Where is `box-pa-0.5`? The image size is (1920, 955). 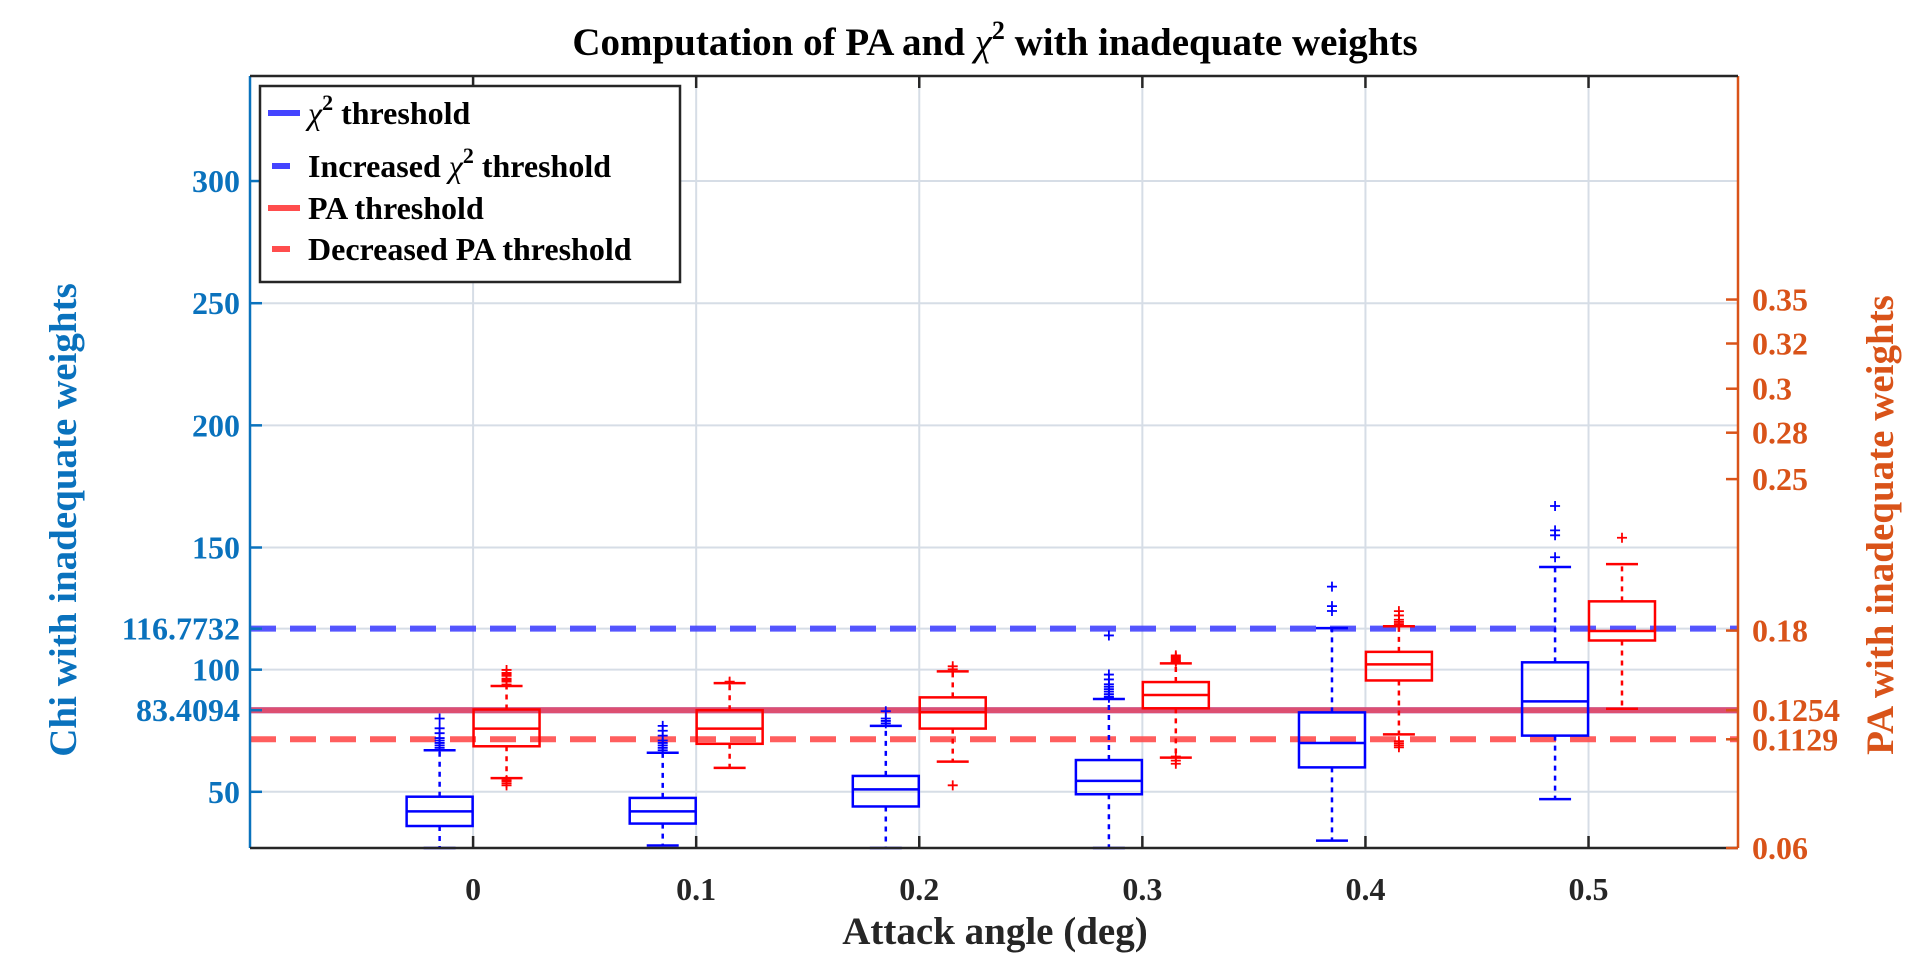
box-pa-0.5 is located at coordinates (1622, 621).